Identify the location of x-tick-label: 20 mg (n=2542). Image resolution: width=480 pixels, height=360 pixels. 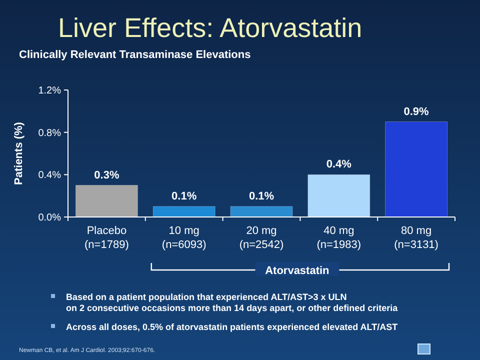
(261, 238).